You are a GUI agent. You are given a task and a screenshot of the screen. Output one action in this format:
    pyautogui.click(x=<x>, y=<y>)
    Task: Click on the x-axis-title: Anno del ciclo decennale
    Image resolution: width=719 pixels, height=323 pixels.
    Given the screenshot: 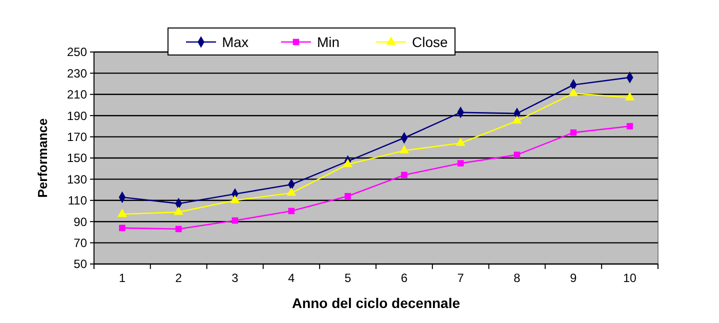 What is the action you would take?
    pyautogui.click(x=376, y=303)
    